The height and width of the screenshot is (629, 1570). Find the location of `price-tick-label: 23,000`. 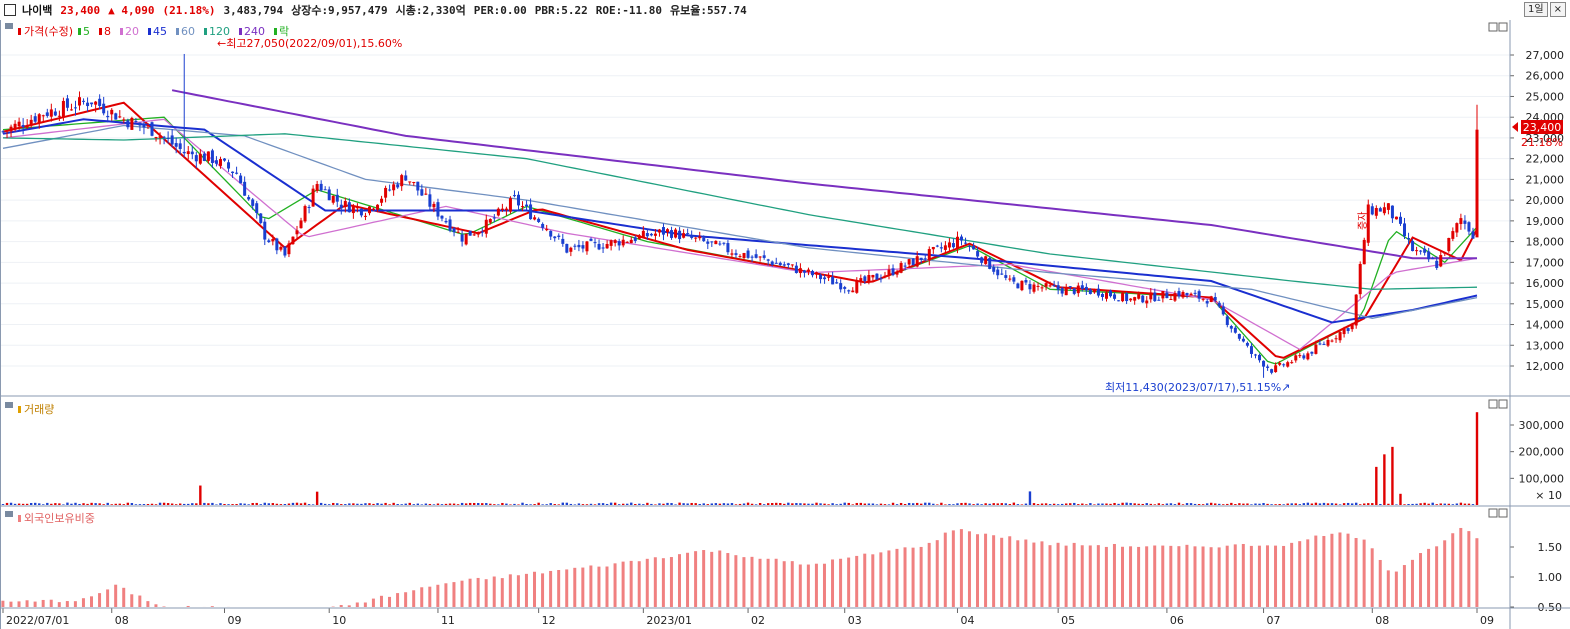

price-tick-label: 23,000 is located at coordinates (1545, 138).